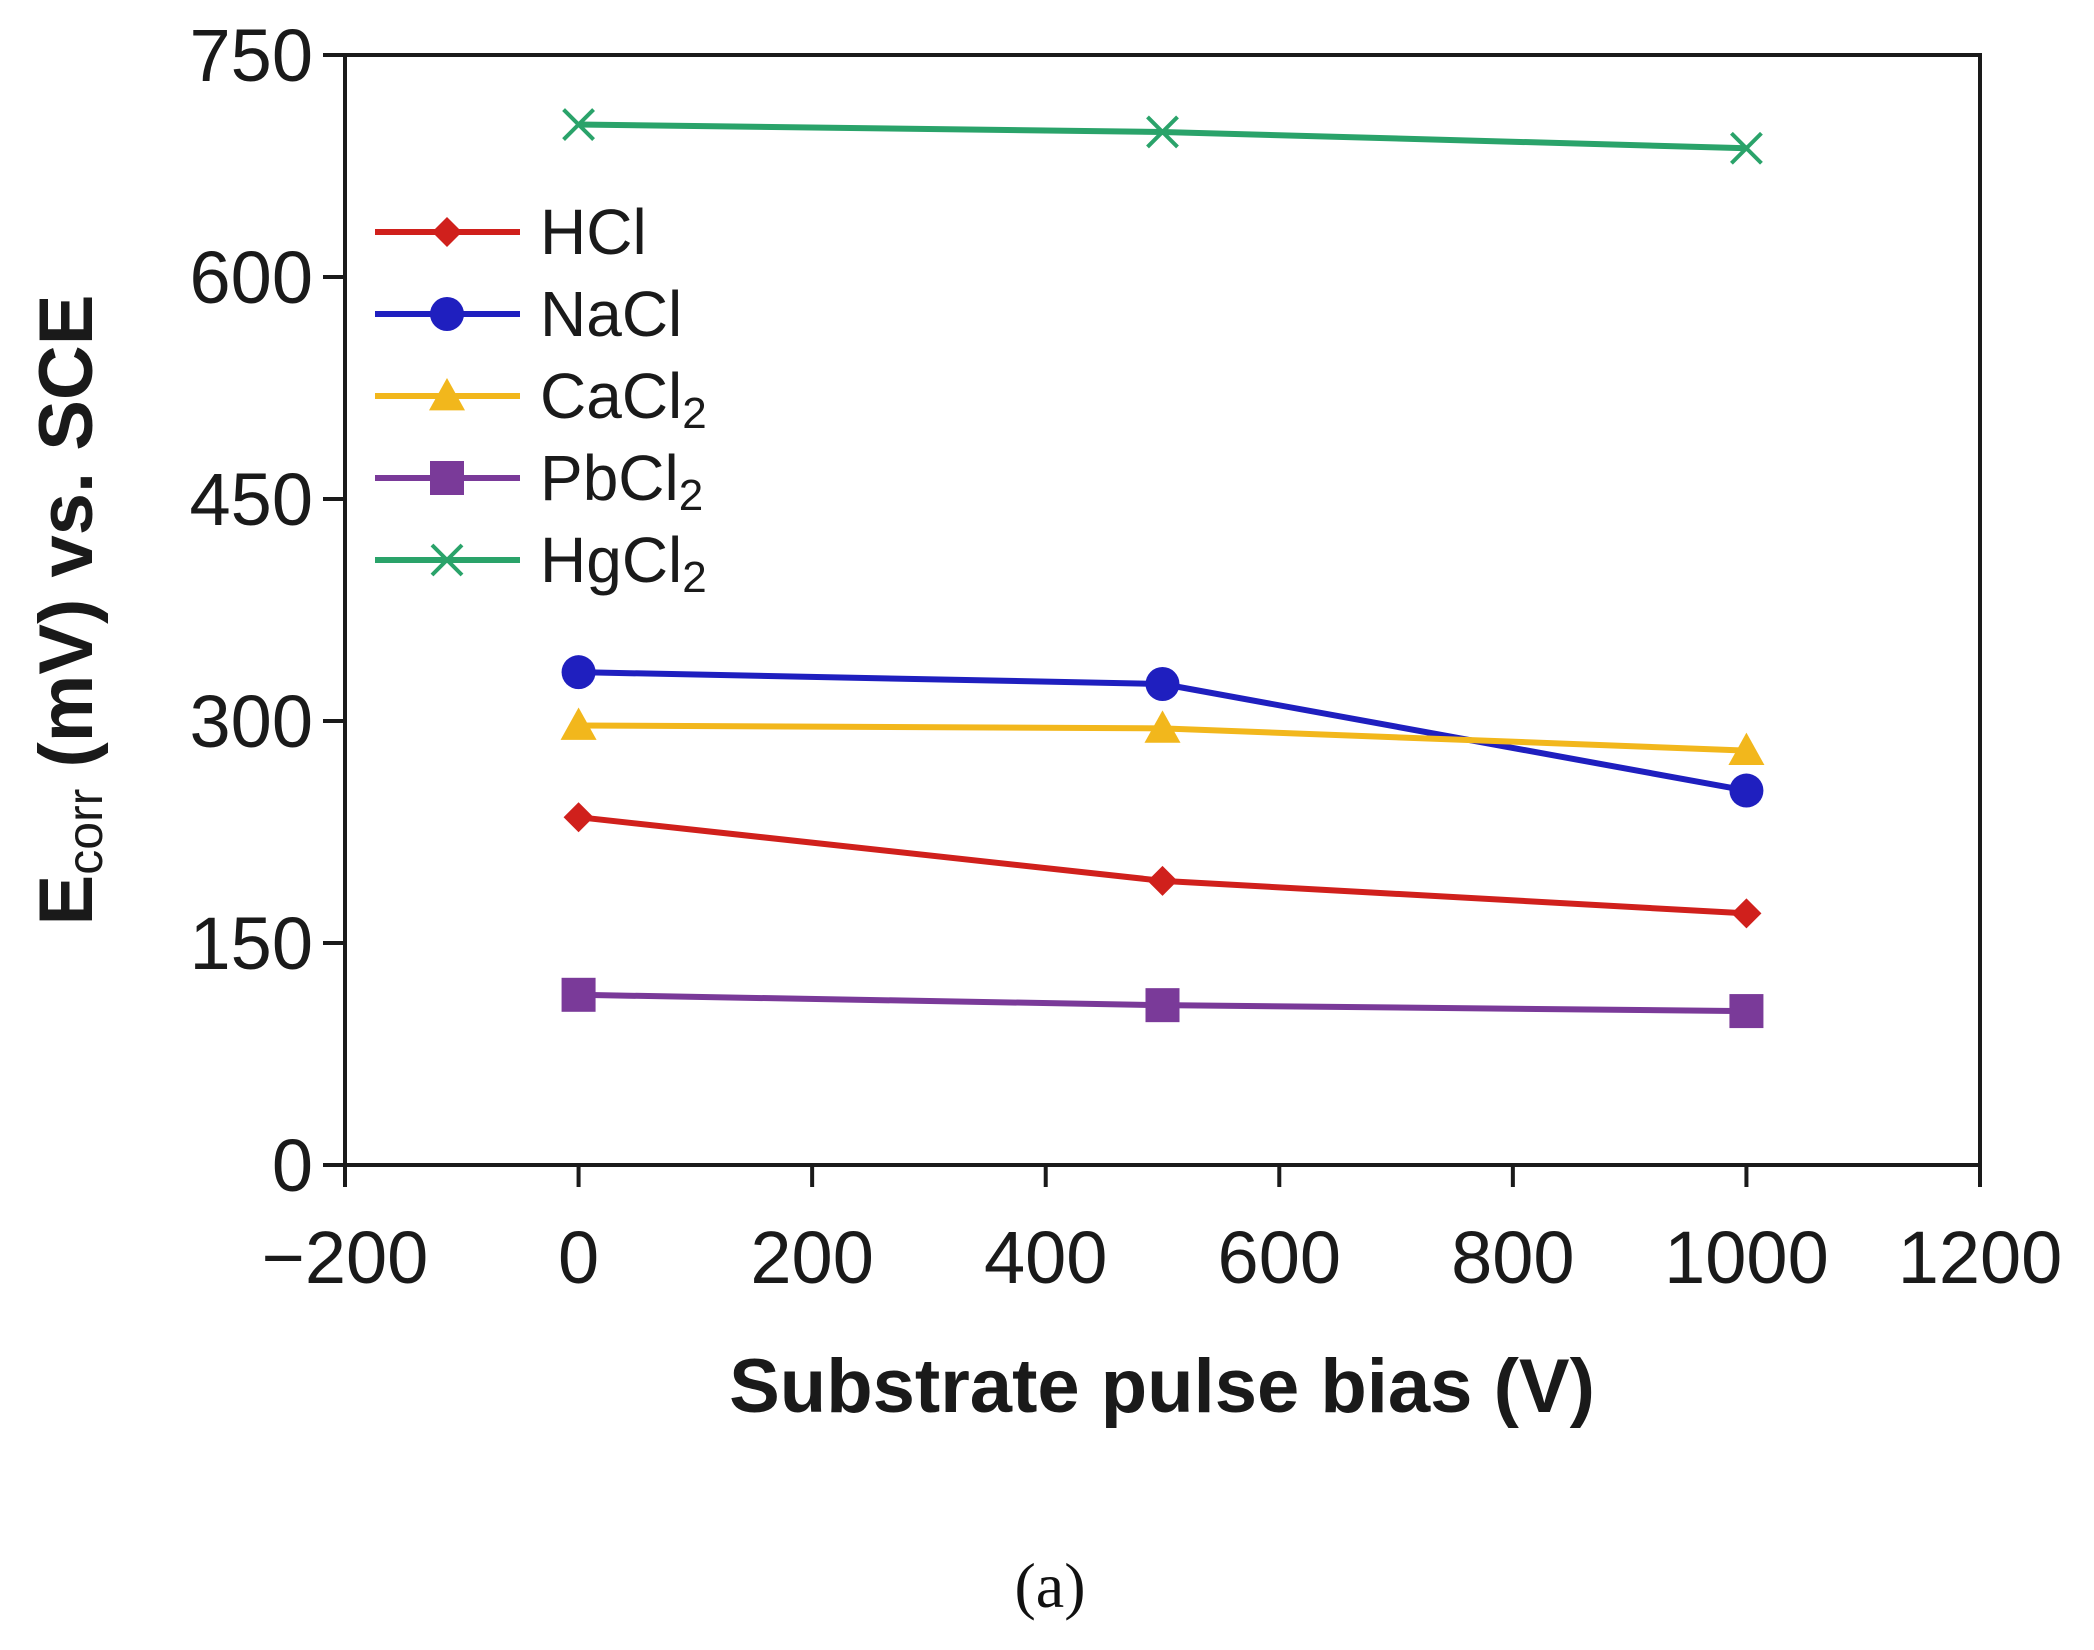 This screenshot has height=1650, width=2094. Describe the element at coordinates (251, 499) in the screenshot. I see `y-tick-label: 450` at that location.